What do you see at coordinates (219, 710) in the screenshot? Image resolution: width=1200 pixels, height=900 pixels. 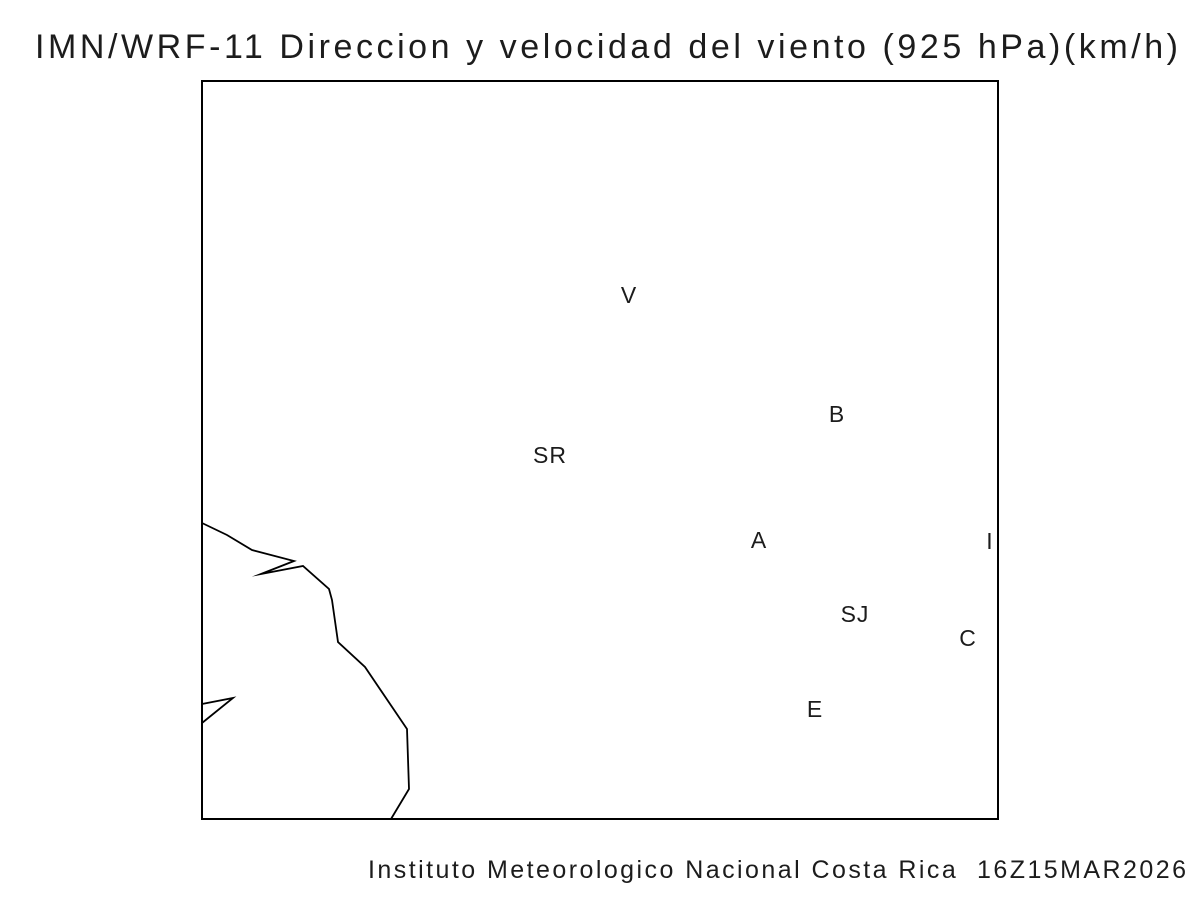 I see `coastline-inlet` at bounding box center [219, 710].